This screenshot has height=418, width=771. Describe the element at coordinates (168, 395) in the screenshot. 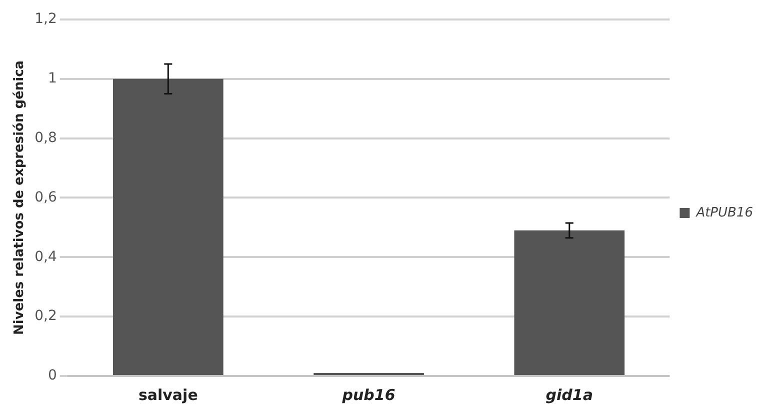

I see `x-tick-label: salvaje` at that location.